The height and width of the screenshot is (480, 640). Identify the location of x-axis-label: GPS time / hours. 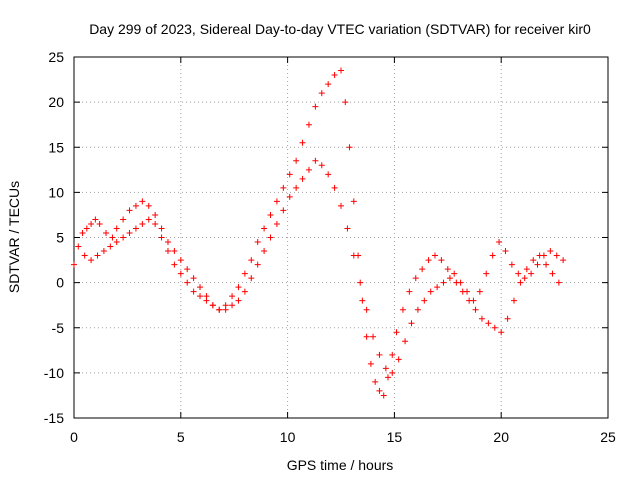
(340, 465).